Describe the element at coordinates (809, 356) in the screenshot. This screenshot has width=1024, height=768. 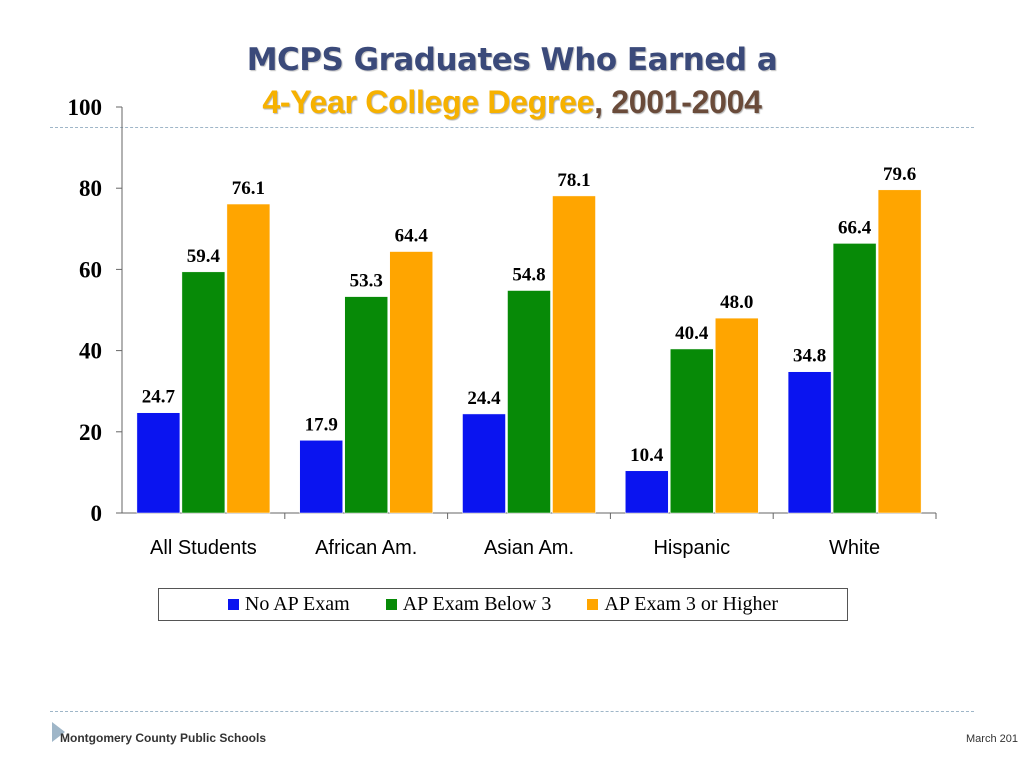
I see `data-label: 34.8` at that location.